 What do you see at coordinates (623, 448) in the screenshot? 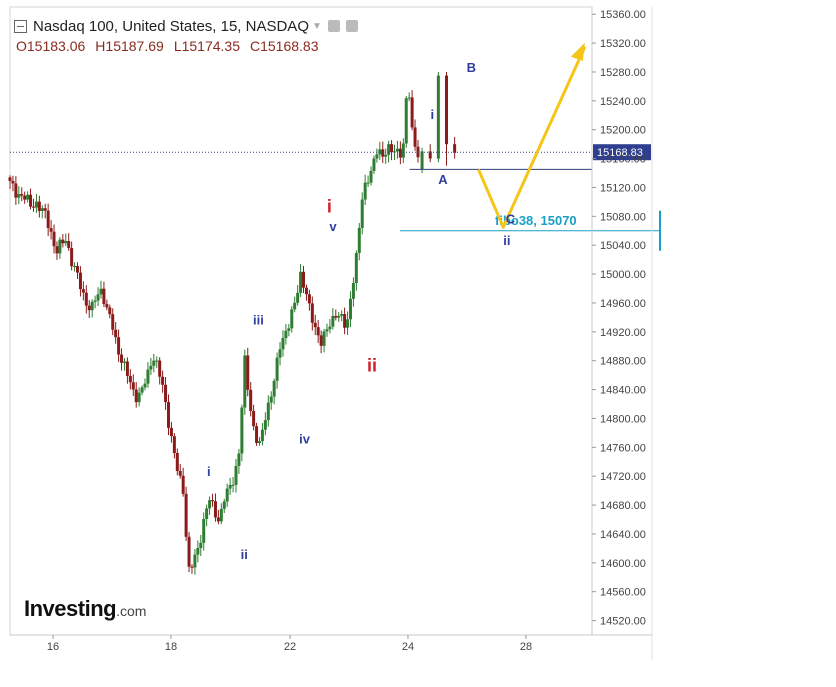
I see `y-tick-label: 14760.00` at bounding box center [623, 448].